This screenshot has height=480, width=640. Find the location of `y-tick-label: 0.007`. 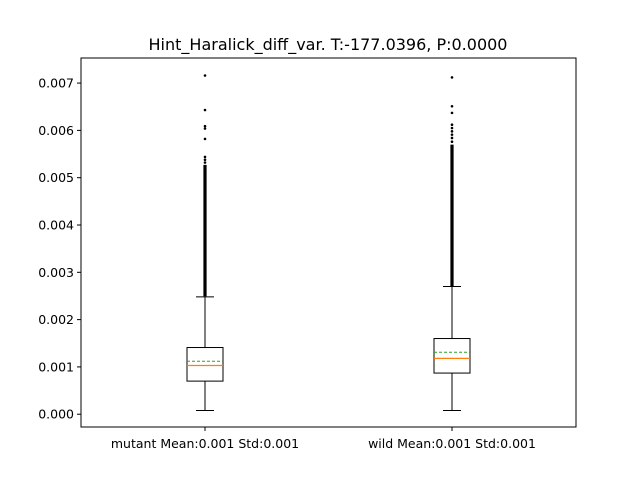

y-tick-label: 0.007 is located at coordinates (56, 83).